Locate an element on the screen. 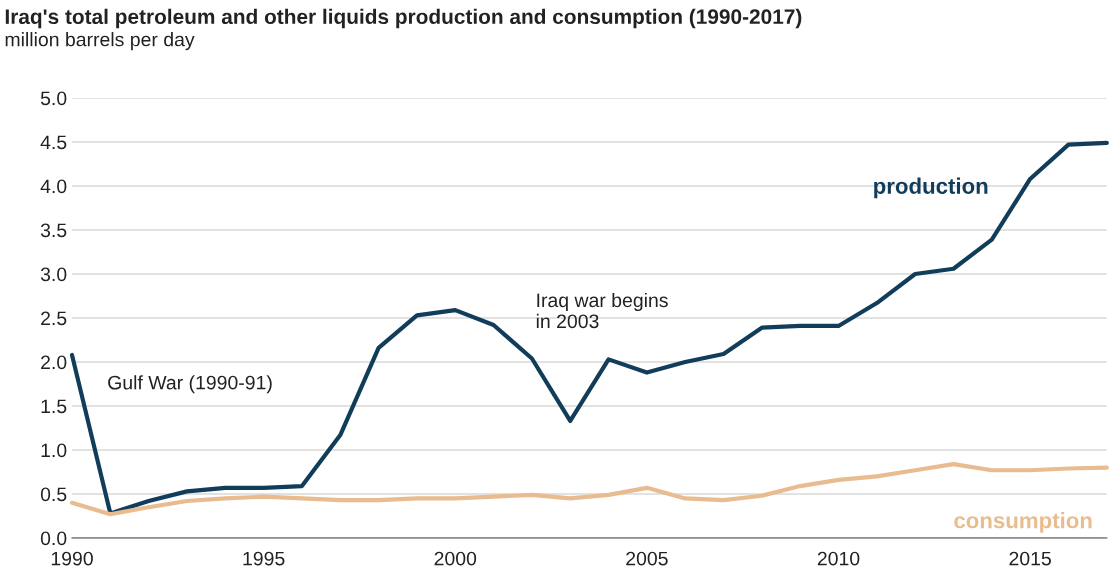 The height and width of the screenshot is (583, 1109). y-tick-label: 0.5 is located at coordinates (53, 494).